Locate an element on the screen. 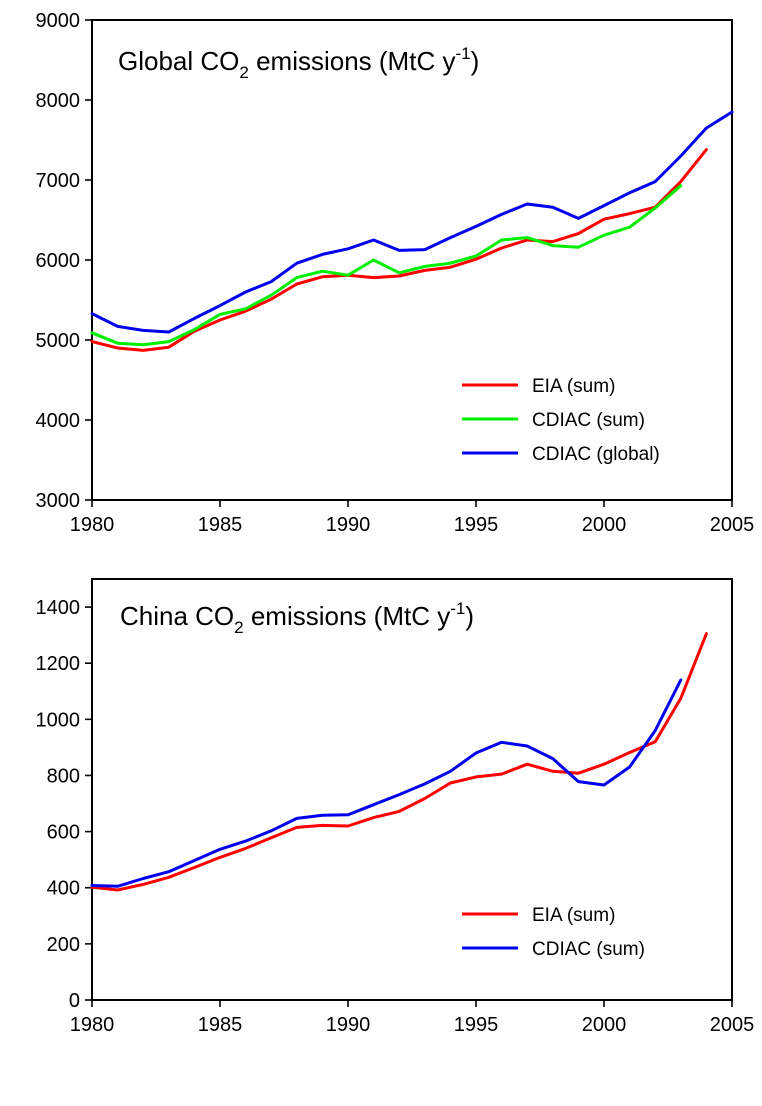 Image resolution: width=762 pixels, height=1106 pixels. global-x-tick-label: 1990 is located at coordinates (348, 525).